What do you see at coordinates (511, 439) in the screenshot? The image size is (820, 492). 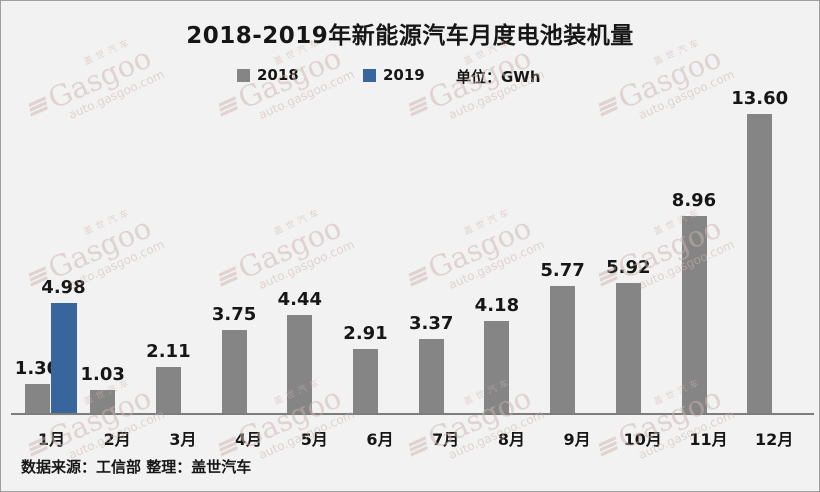 I see `x-tick-8月: 8月` at bounding box center [511, 439].